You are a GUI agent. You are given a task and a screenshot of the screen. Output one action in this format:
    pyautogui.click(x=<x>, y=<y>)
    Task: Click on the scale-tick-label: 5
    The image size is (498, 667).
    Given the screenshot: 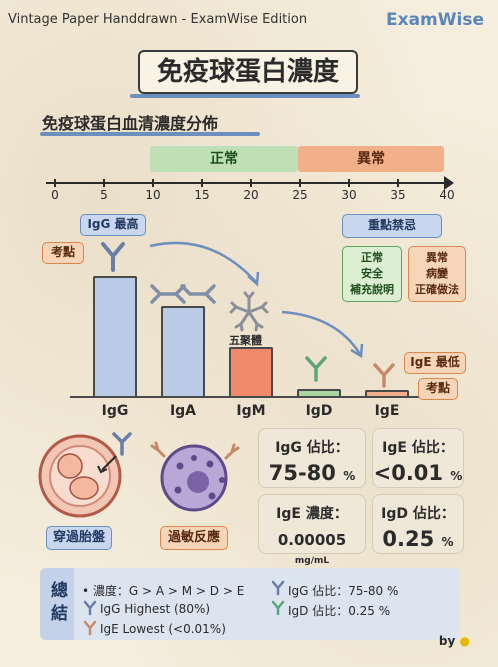 What is the action you would take?
    pyautogui.click(x=104, y=195)
    